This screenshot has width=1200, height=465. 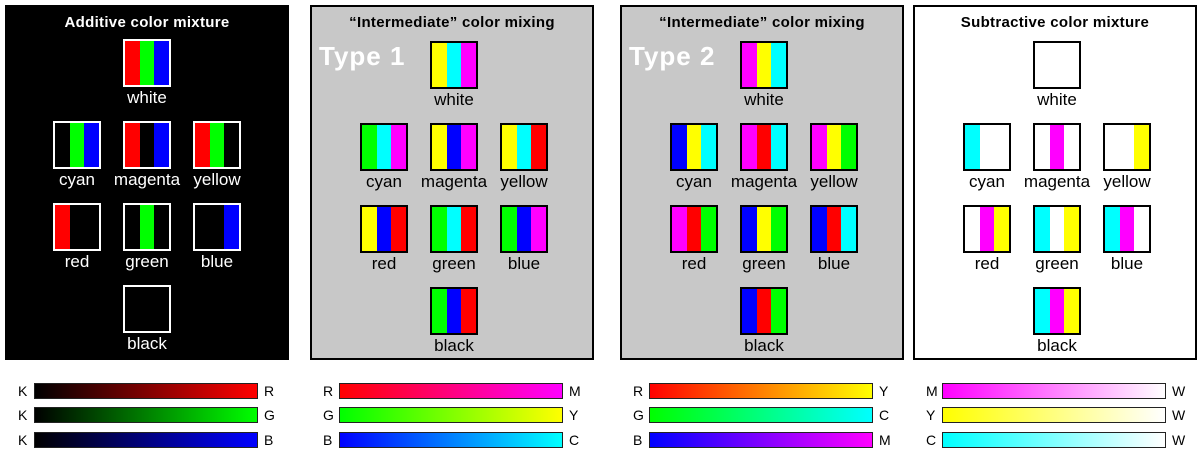 I want to click on type-label: Type 2, so click(x=672, y=56).